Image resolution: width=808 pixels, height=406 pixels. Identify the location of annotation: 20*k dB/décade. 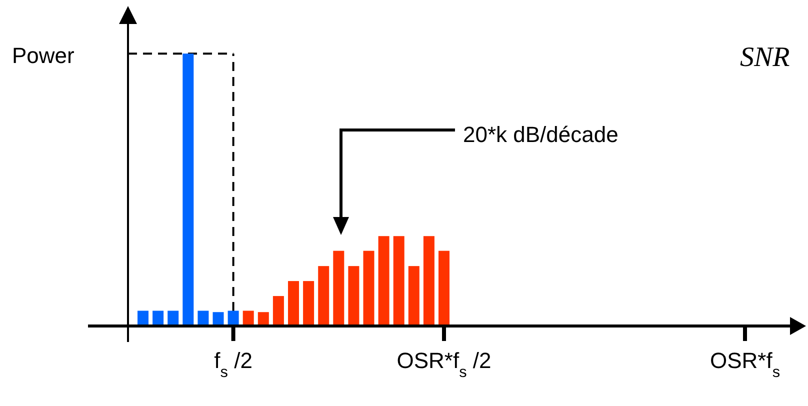
(540, 134).